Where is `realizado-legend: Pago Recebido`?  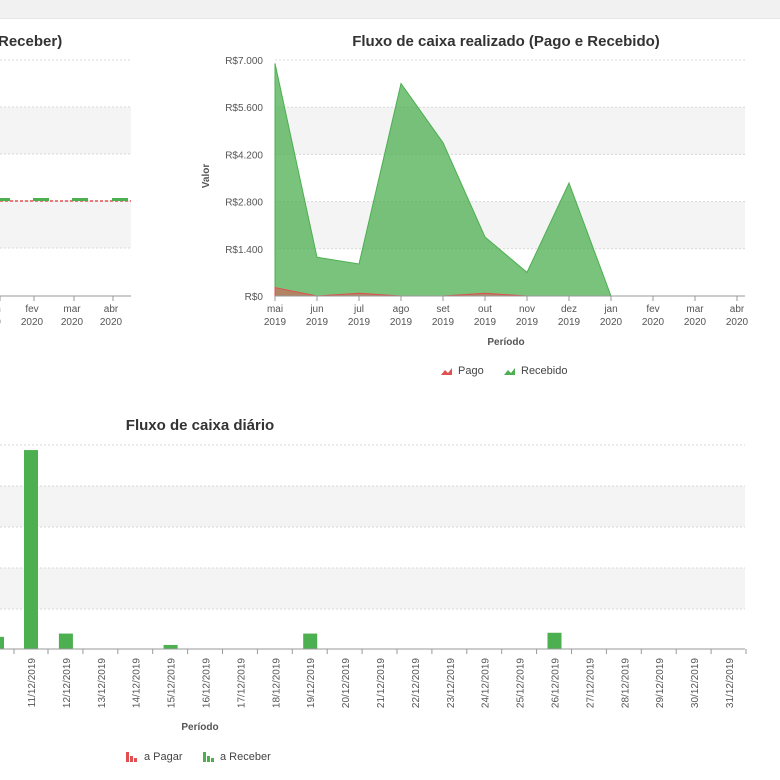 realizado-legend: Pago Recebido is located at coordinates (504, 371).